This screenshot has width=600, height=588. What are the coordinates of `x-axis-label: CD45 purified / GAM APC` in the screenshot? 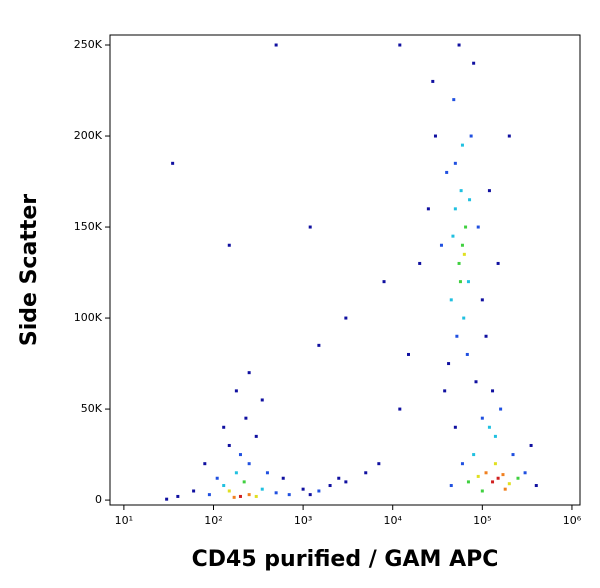 It's located at (345, 559).